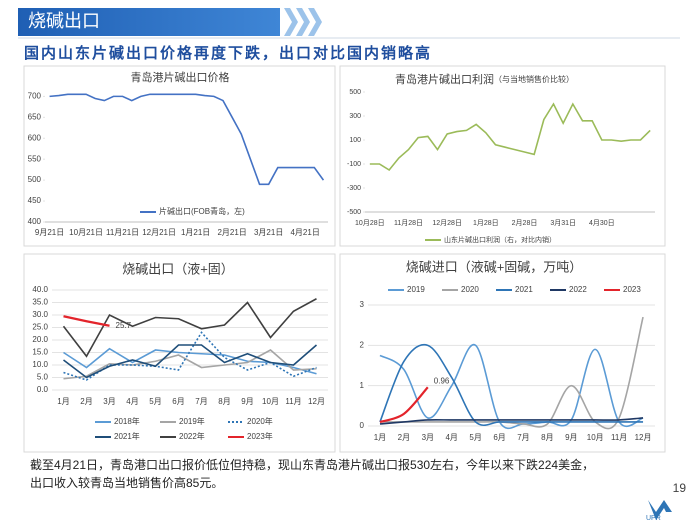  I want to click on legend-label: 2018年, so click(127, 421).